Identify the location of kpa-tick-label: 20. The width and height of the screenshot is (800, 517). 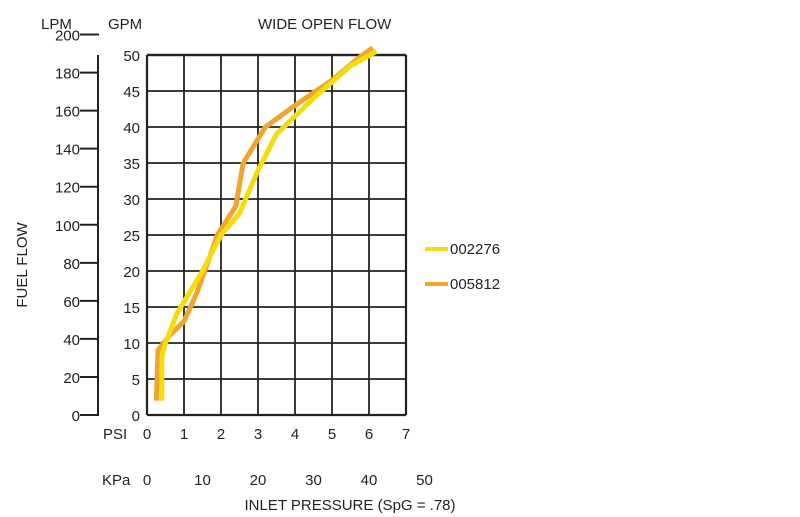
(258, 480).